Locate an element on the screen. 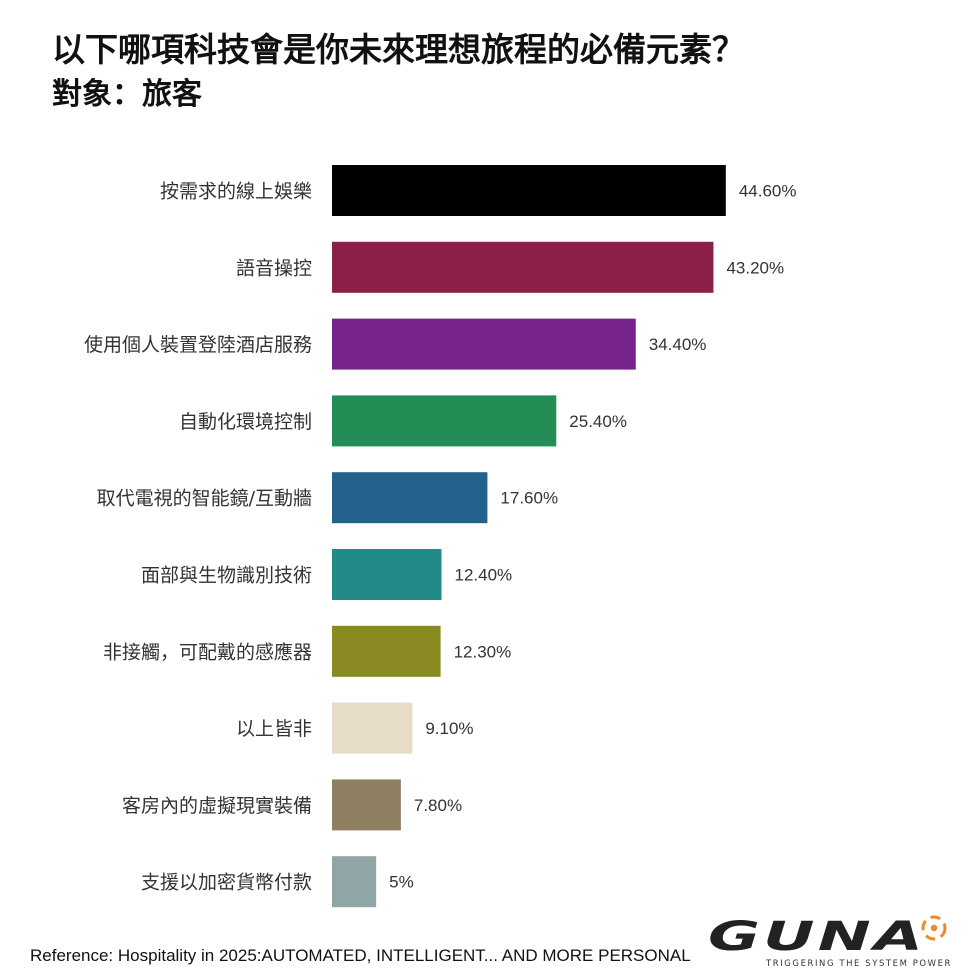 The height and width of the screenshot is (980, 980). value-label: 43.20% is located at coordinates (755, 267).